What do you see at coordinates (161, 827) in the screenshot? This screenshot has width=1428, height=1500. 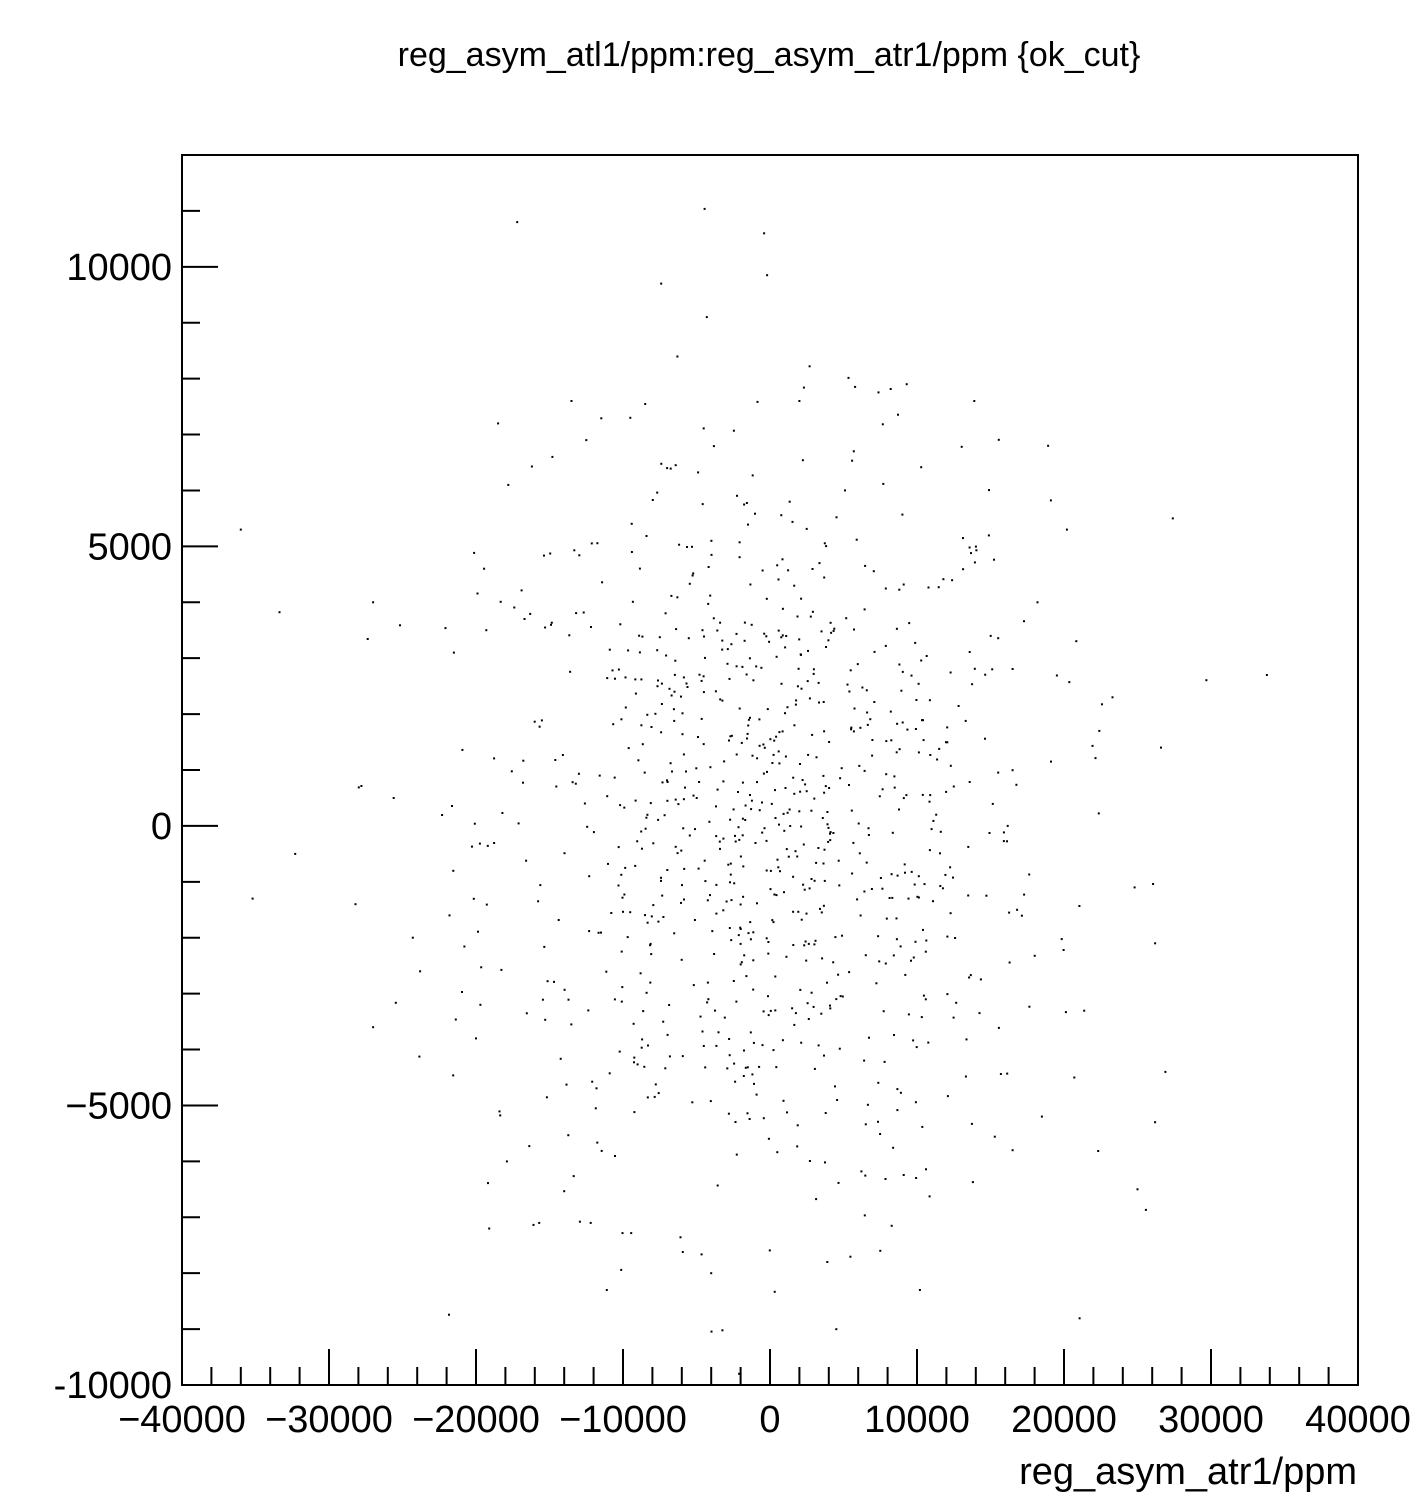 I see `y-tick-label: 0` at bounding box center [161, 827].